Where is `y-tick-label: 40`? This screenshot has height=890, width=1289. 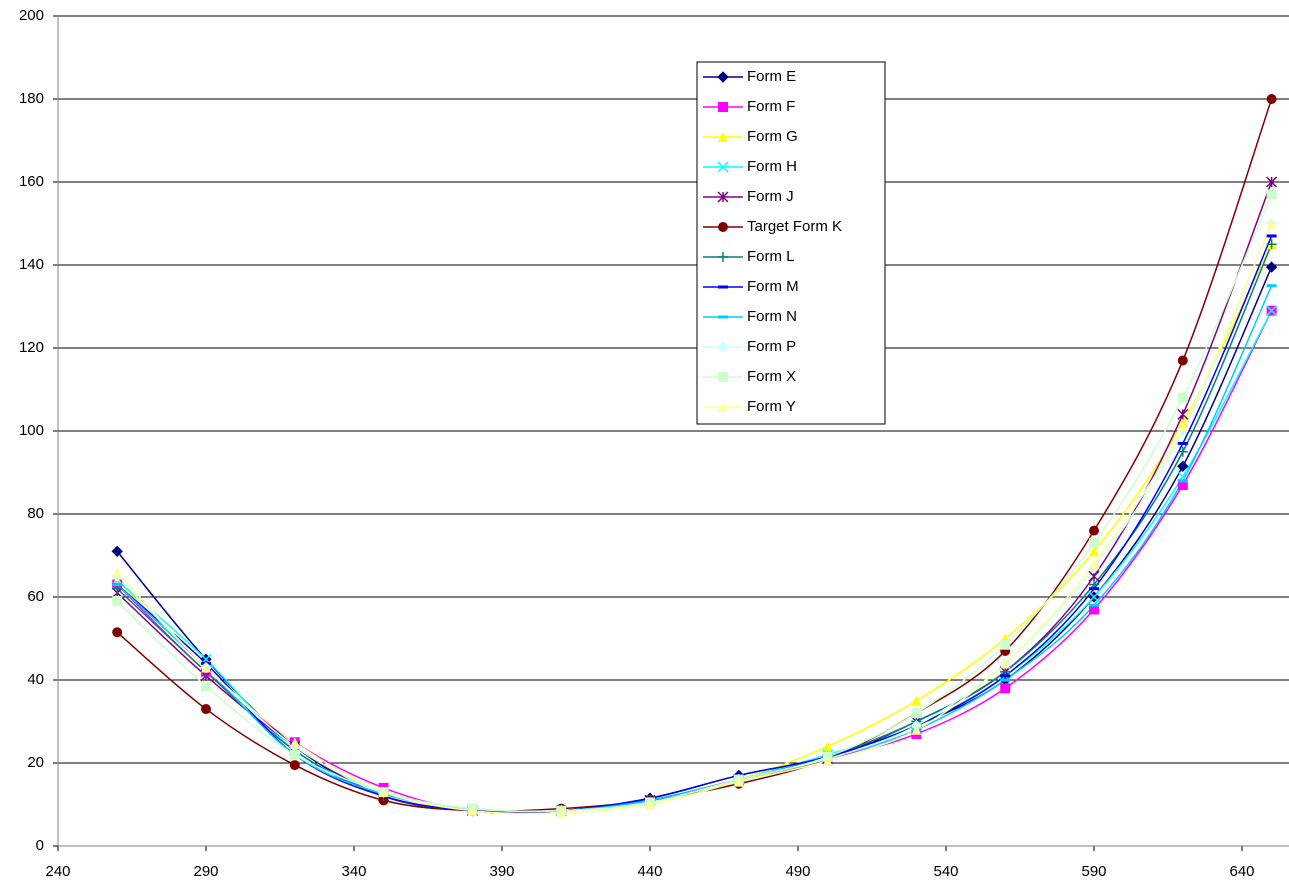
y-tick-label: 40 is located at coordinates (35, 679).